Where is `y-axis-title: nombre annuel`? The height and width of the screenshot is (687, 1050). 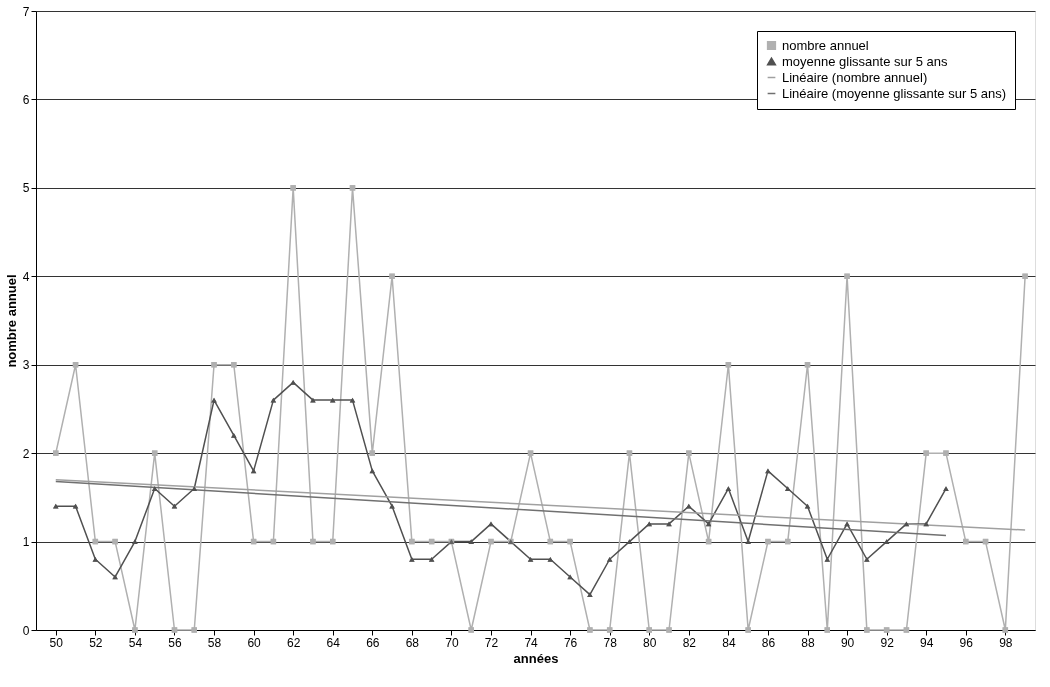
y-axis-title: nombre annuel is located at coordinates (11, 321).